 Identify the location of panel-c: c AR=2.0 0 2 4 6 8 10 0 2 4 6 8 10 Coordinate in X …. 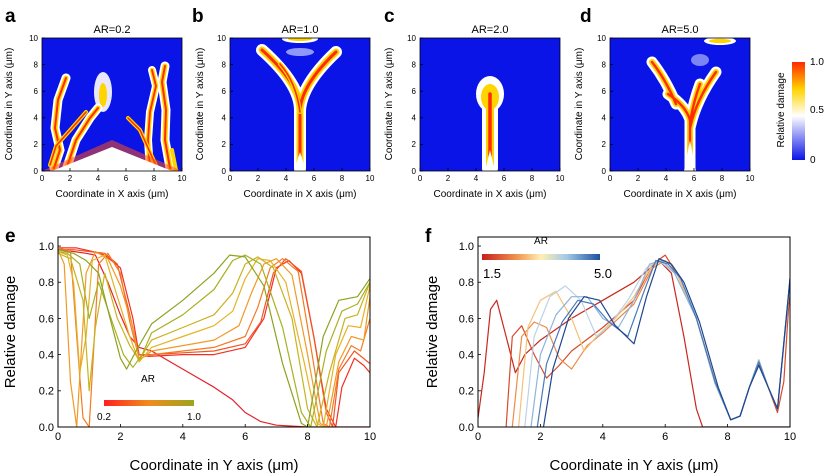
(474, 103).